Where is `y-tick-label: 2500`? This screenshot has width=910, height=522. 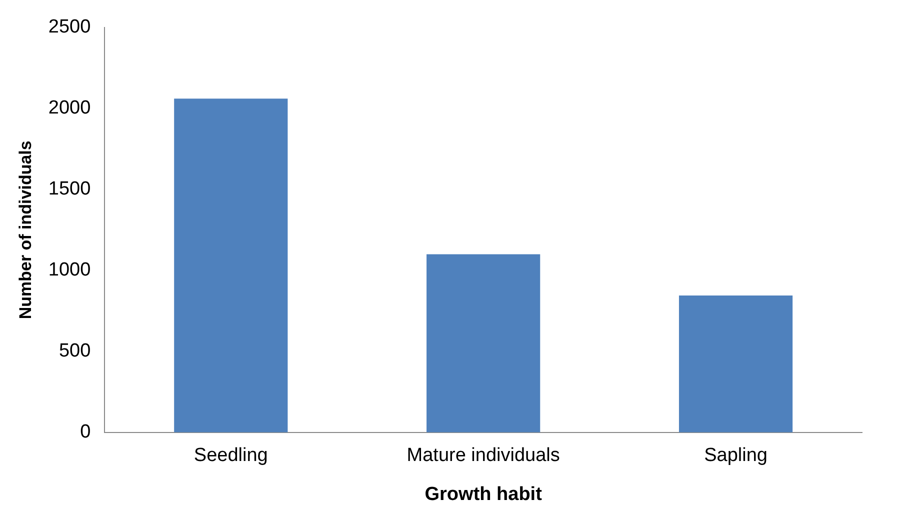
y-tick-label: 2500 is located at coordinates (69, 27).